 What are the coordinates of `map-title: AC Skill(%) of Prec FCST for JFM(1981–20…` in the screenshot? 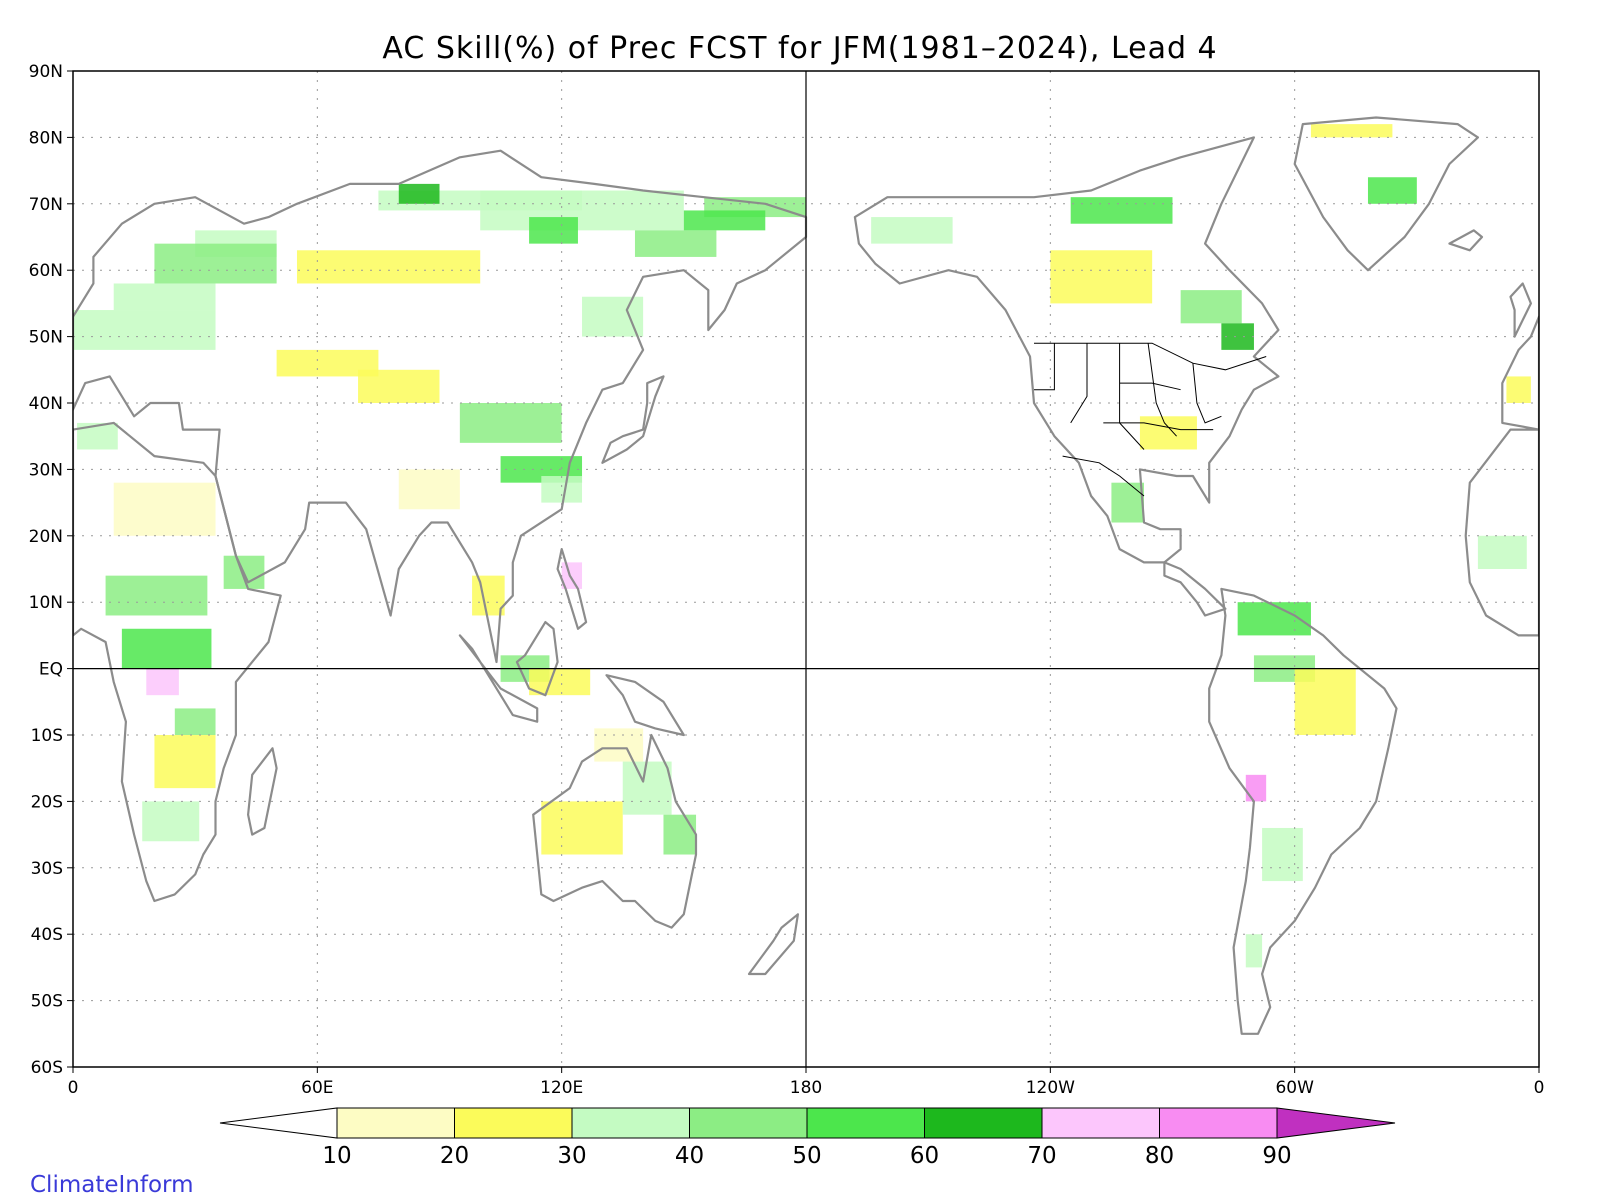 It's located at (799, 48).